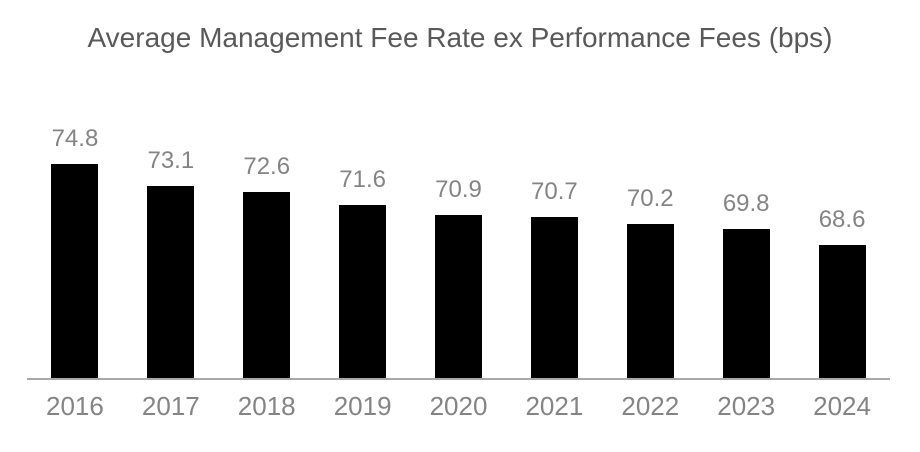 The image size is (920, 452). I want to click on bar-group: 73.1, so click(171, 263).